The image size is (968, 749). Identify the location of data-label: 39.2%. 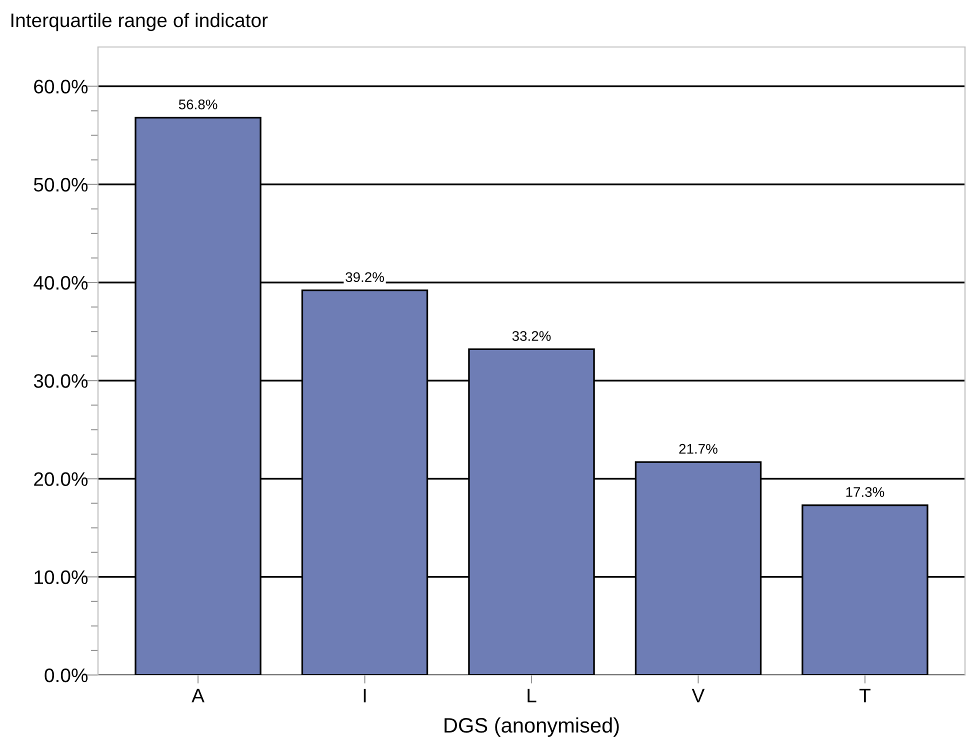
(365, 277).